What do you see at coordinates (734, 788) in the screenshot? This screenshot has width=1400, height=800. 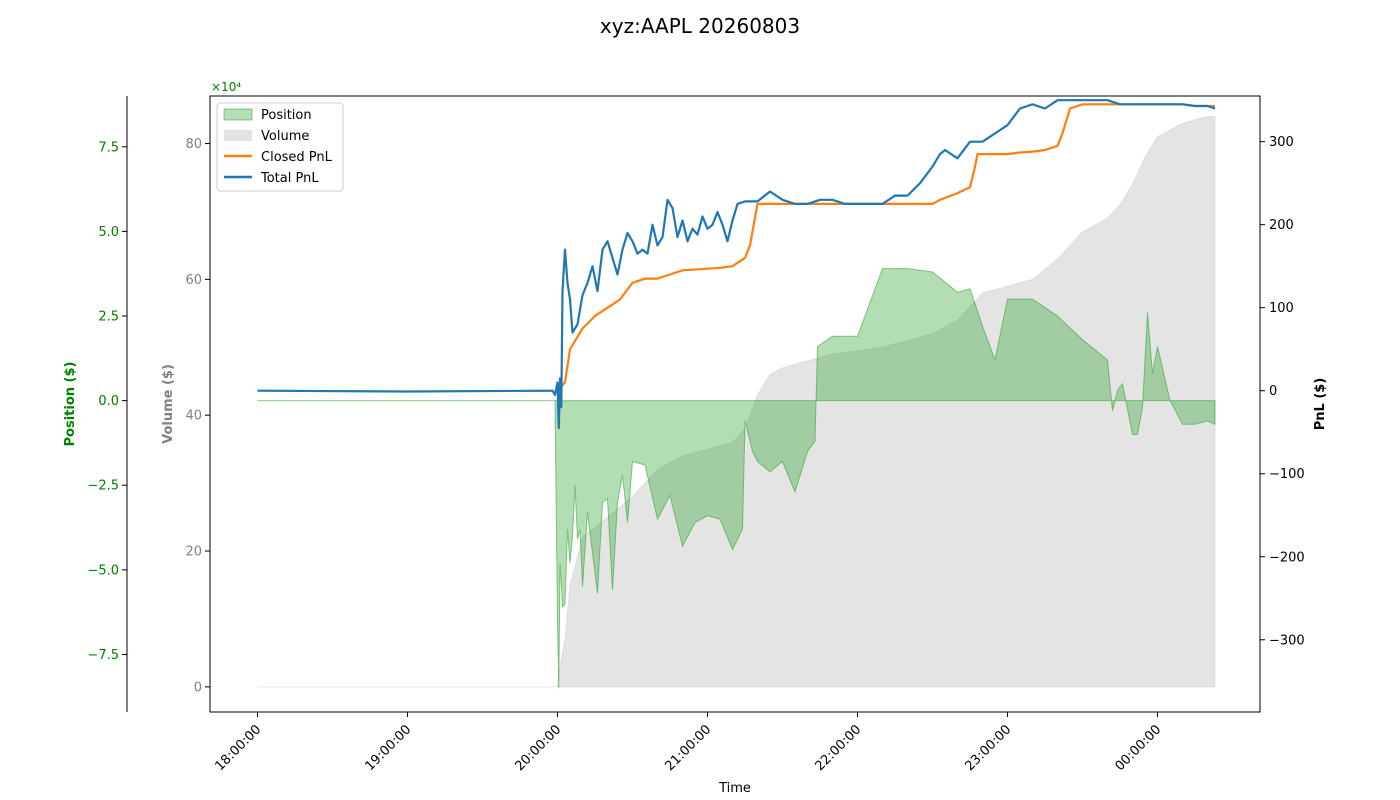 I see `x-axis-label: Time` at bounding box center [734, 788].